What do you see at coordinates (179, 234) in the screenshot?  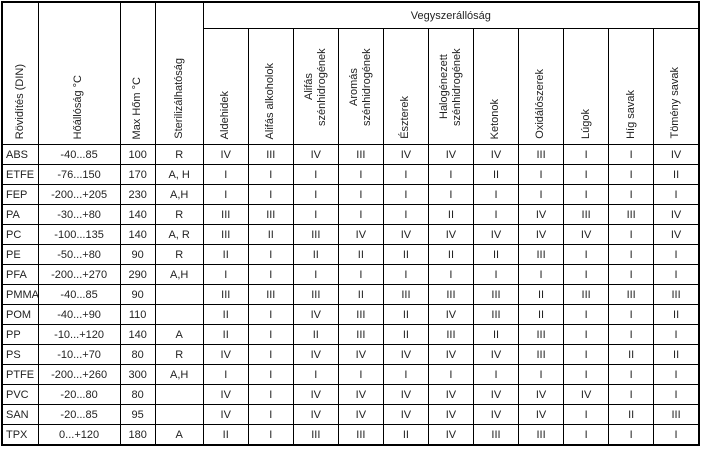 I see `sterilization-cell: A, R` at bounding box center [179, 234].